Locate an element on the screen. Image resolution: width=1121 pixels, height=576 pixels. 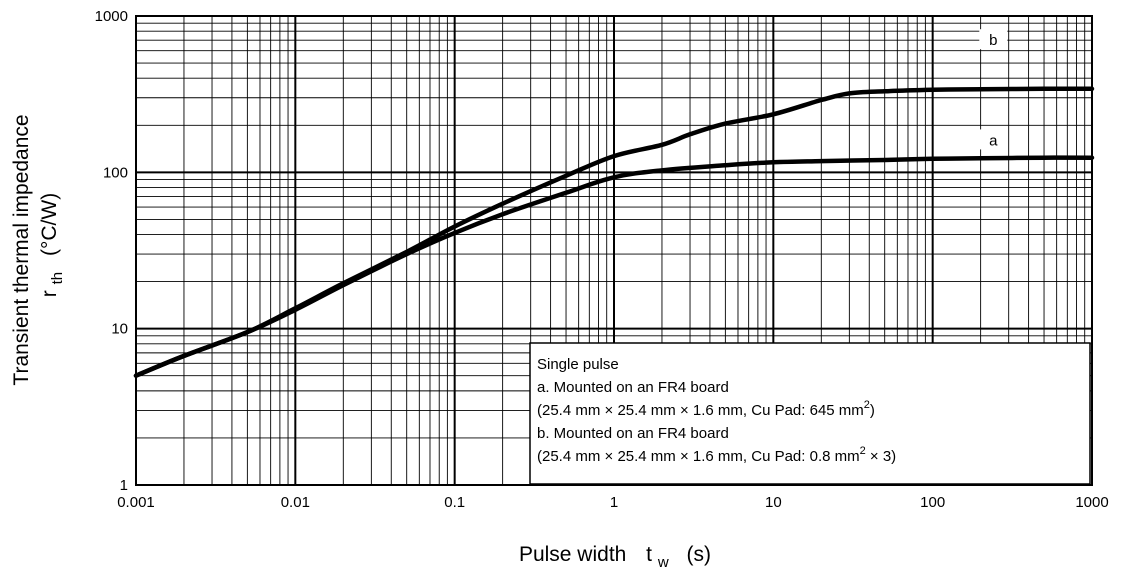
x-tick-label: 0.1 is located at coordinates (454, 502).